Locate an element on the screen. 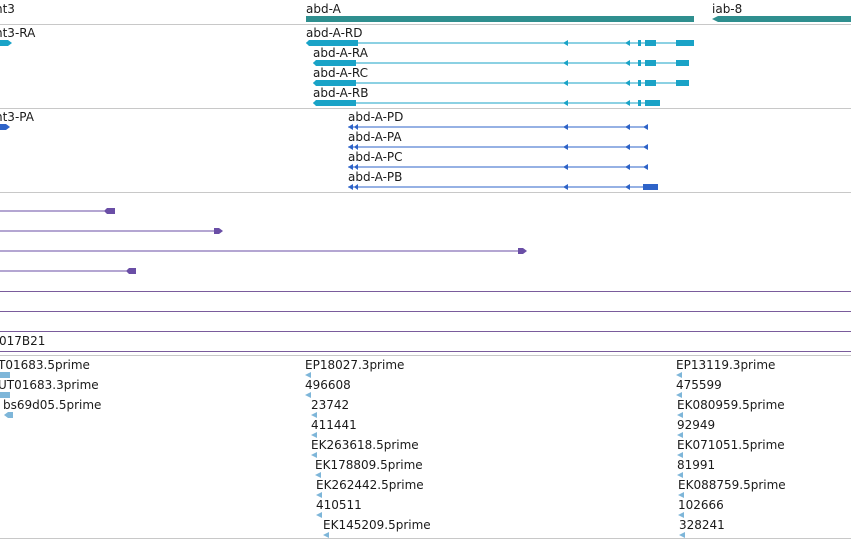  est-label: EK080959.5prime is located at coordinates (731, 405).